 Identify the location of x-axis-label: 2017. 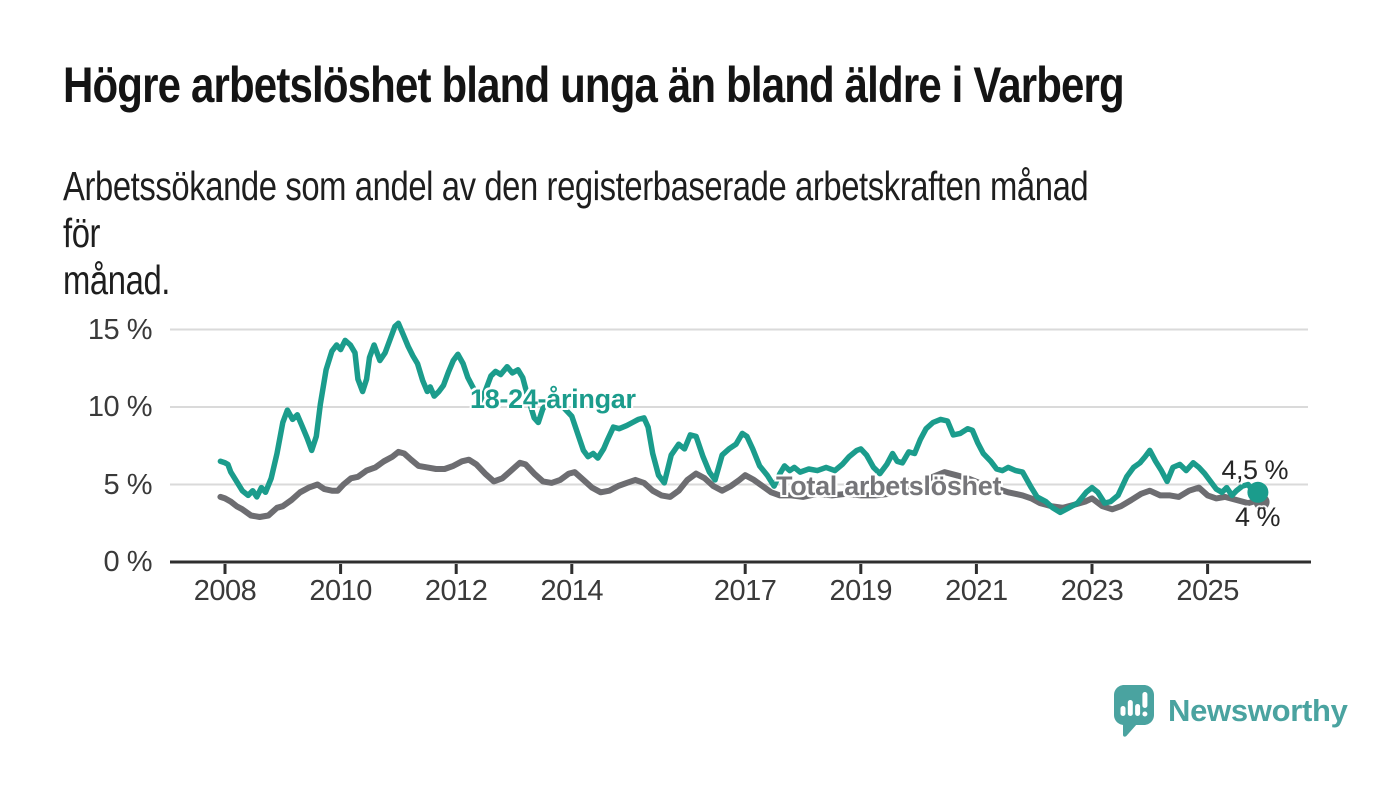
(745, 591).